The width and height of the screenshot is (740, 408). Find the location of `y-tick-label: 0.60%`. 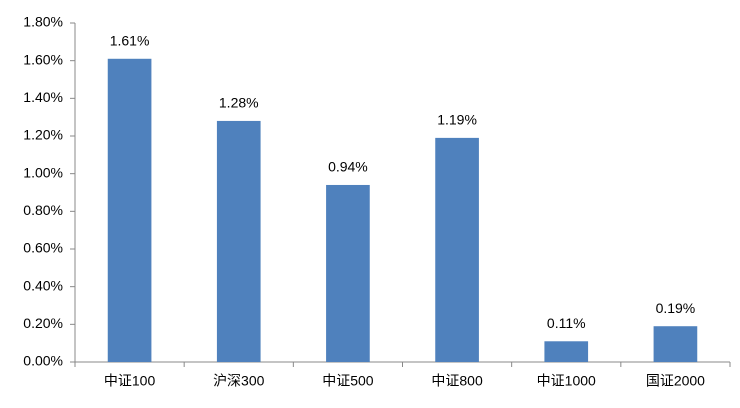

y-tick-label: 0.60% is located at coordinates (43, 248).